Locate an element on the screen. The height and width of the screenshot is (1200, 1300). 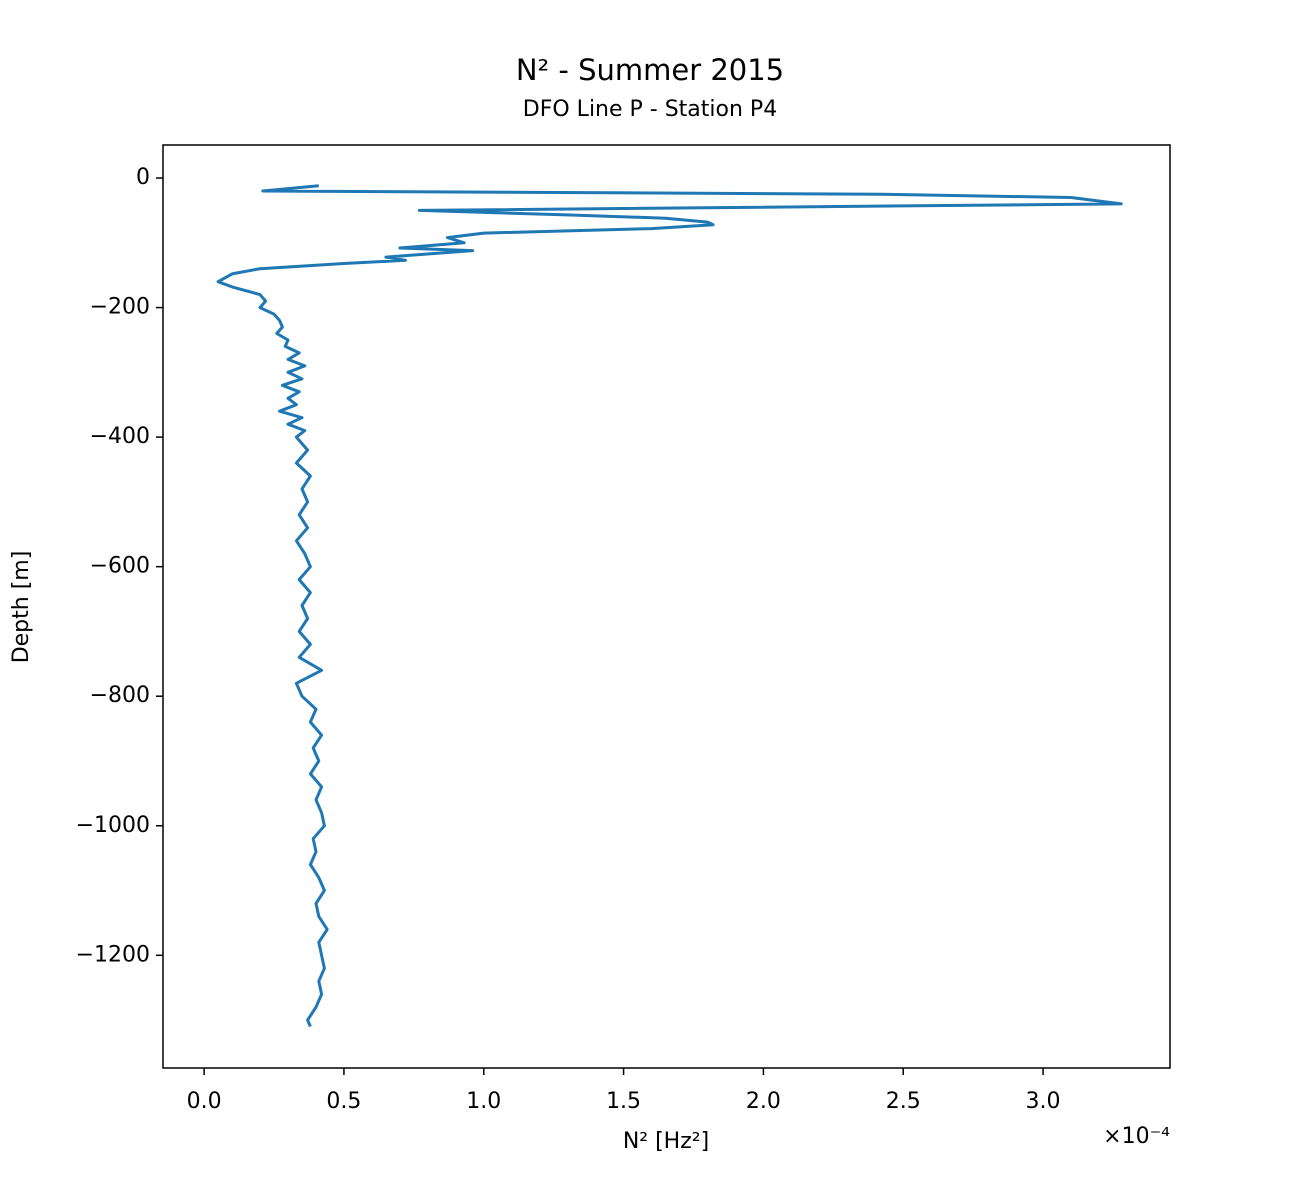
chart-subtitle: DFO Line P - Station P4 is located at coordinates (650, 109).